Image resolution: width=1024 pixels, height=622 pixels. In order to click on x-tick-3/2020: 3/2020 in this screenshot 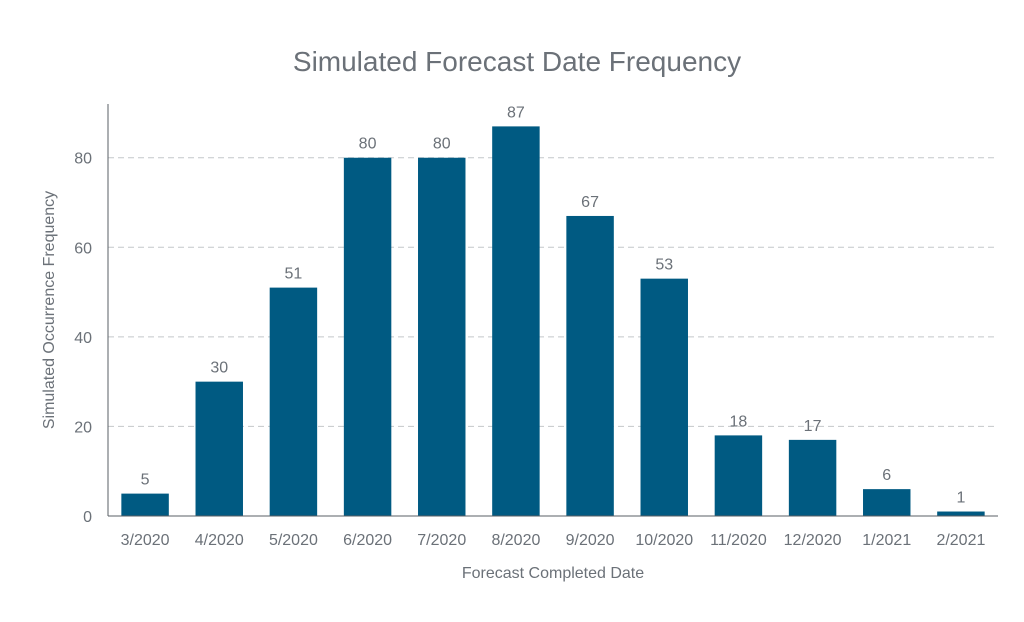, I will do `click(145, 540)`.